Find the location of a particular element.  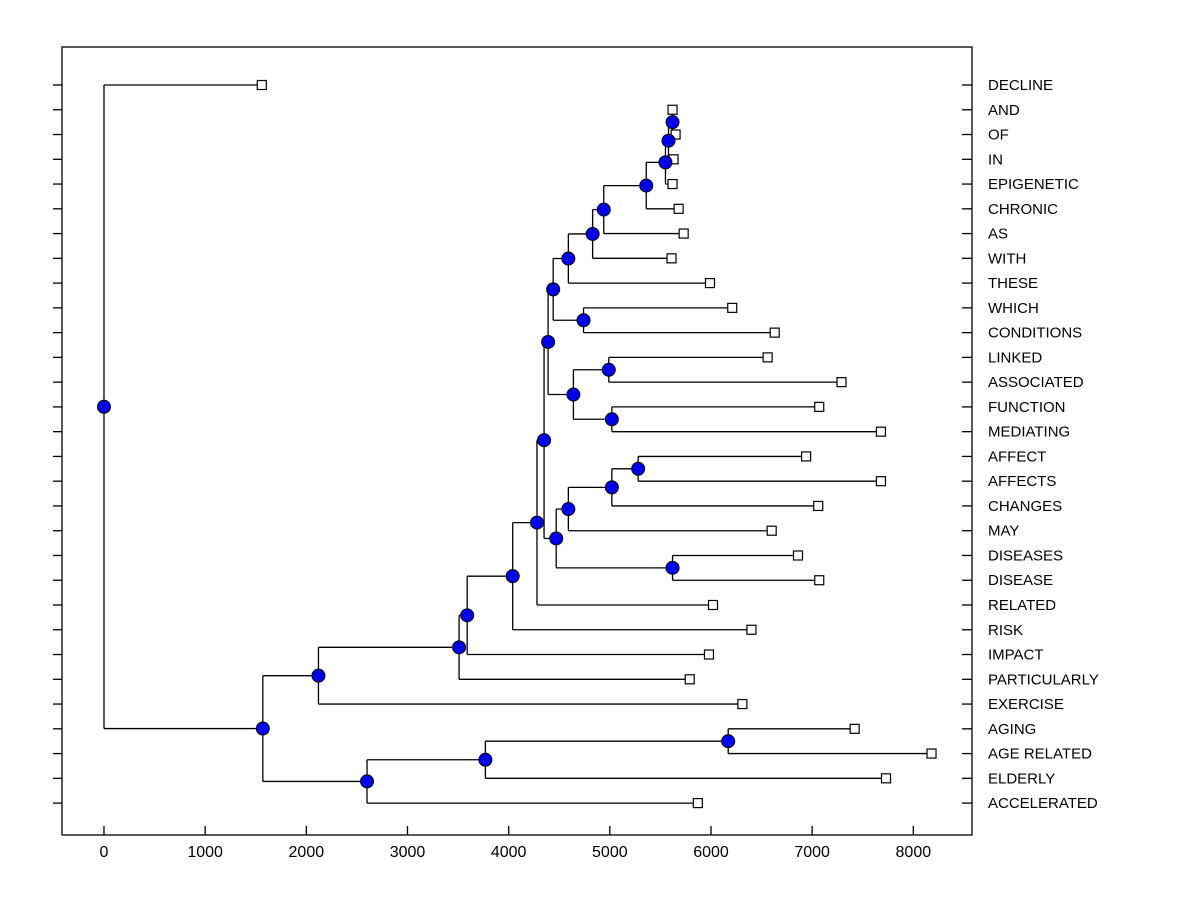

leaf-label: THESE is located at coordinates (1013, 283).